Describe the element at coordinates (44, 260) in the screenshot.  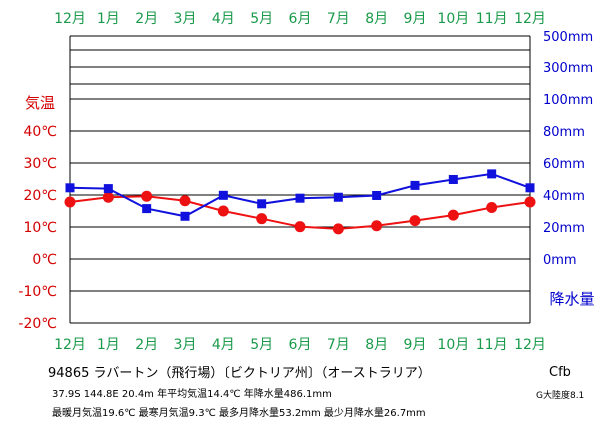
I see `temperature-tick-label: 0℃` at that location.